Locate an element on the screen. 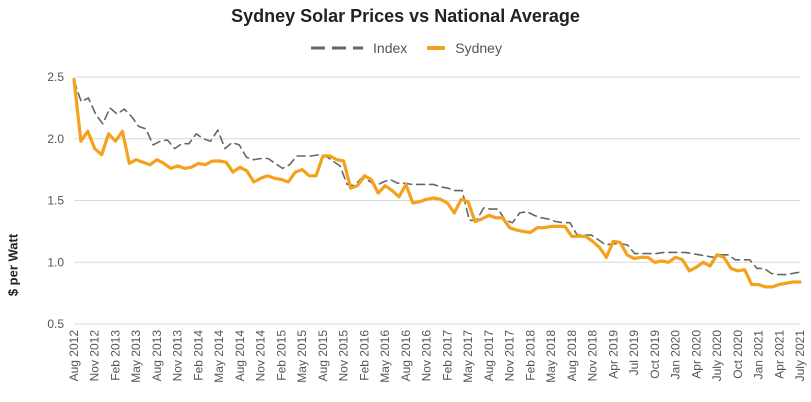 The image size is (811, 402). x-tick-label: Feb 2017 is located at coordinates (447, 355).